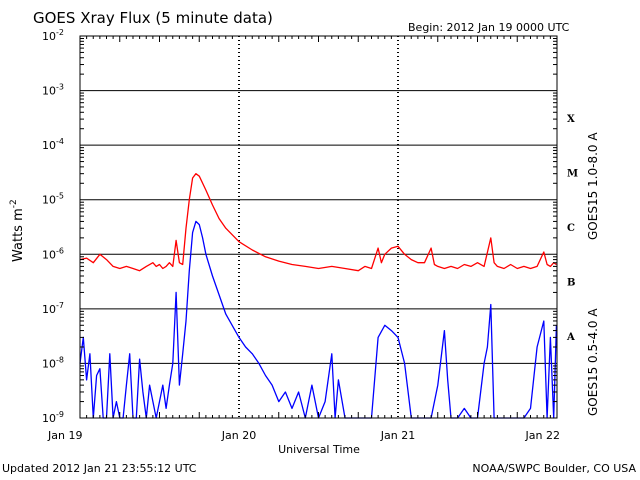 This screenshot has width=640, height=480. Describe the element at coordinates (53, 144) in the screenshot. I see `y-tick-label: 10⁻⁴` at that location.